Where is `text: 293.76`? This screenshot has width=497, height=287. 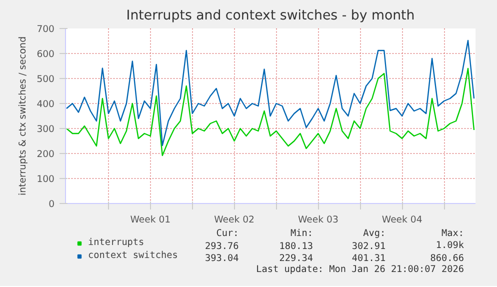 text: 293.76 is located at coordinates (222, 246).